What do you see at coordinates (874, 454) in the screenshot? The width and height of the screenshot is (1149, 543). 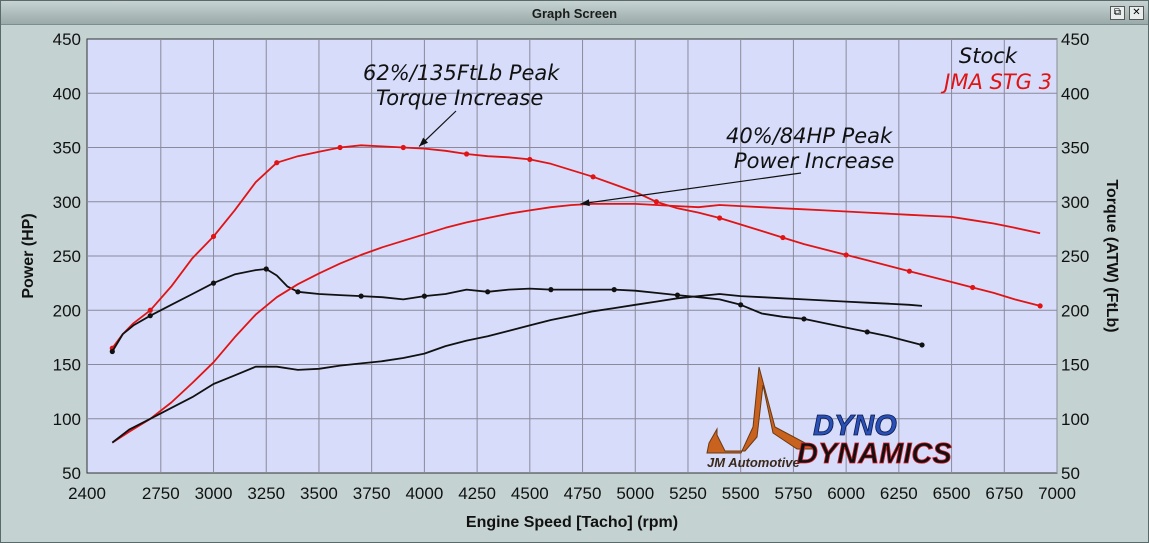 I see `dynamics-label: DYNAMICS` at bounding box center [874, 454].